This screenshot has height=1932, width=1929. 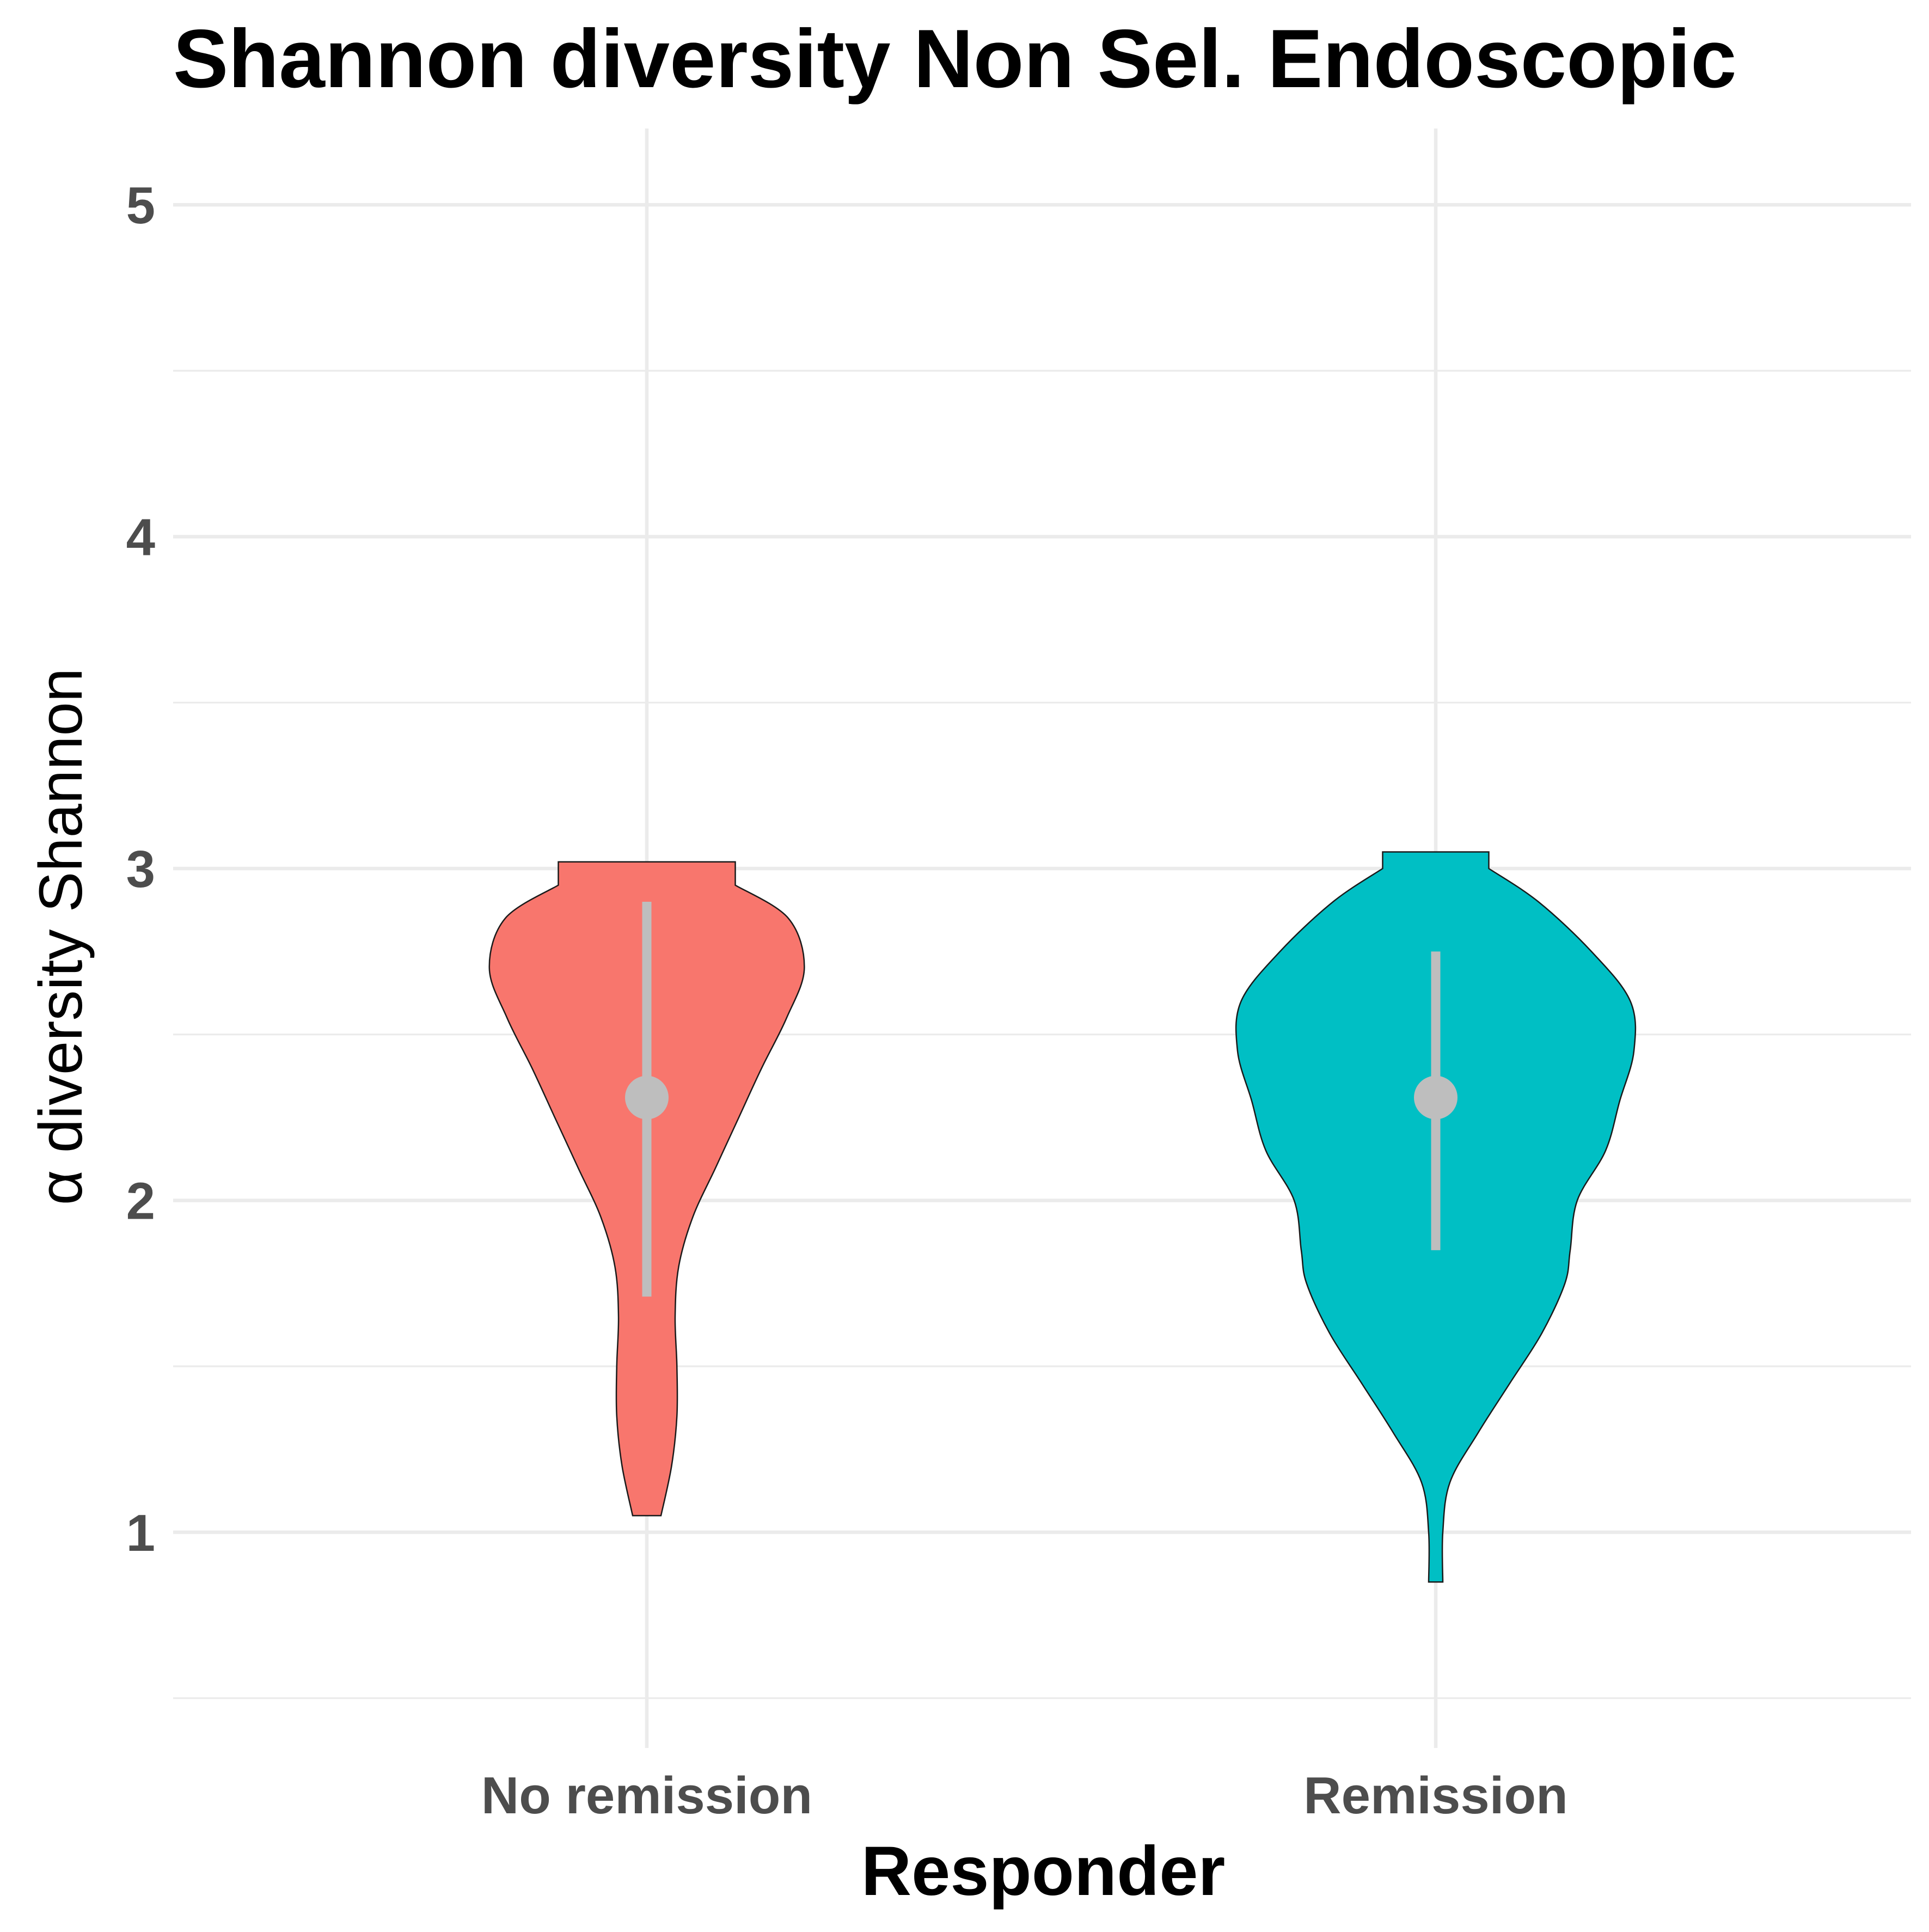 What do you see at coordinates (140, 1201) in the screenshot?
I see `y-tick-label: 2` at bounding box center [140, 1201].